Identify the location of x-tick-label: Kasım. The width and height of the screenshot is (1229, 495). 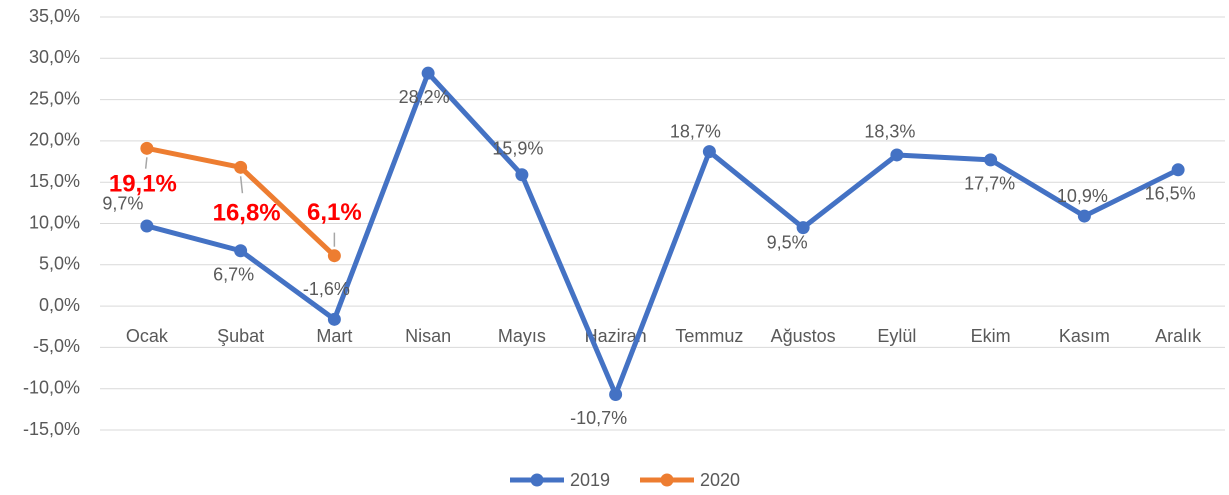
(1084, 336).